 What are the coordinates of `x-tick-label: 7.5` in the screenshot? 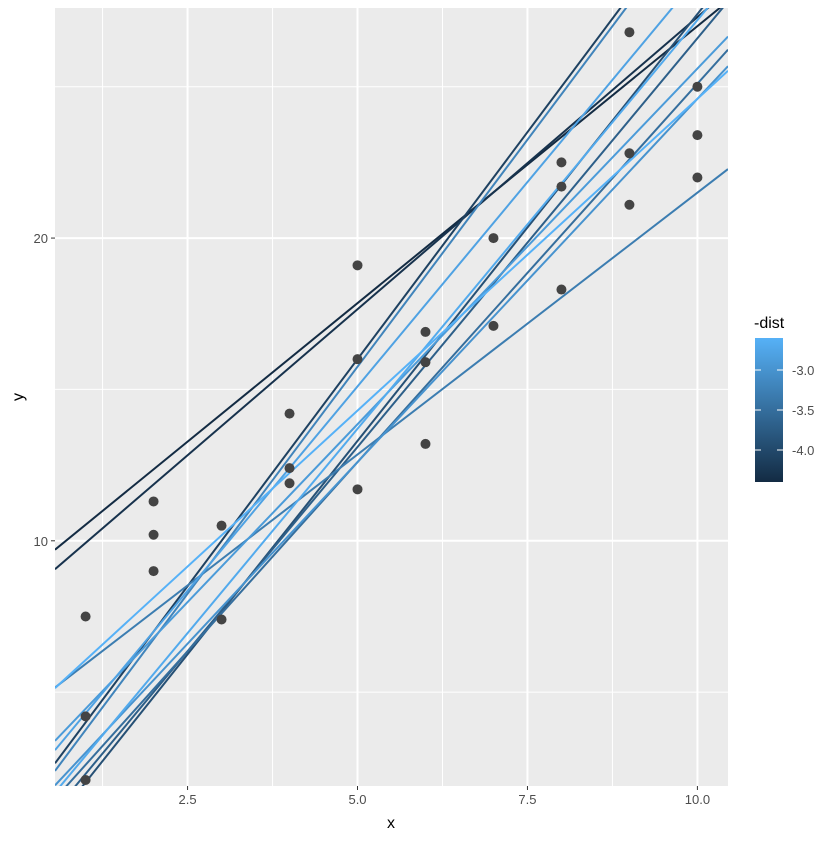 It's located at (527, 799).